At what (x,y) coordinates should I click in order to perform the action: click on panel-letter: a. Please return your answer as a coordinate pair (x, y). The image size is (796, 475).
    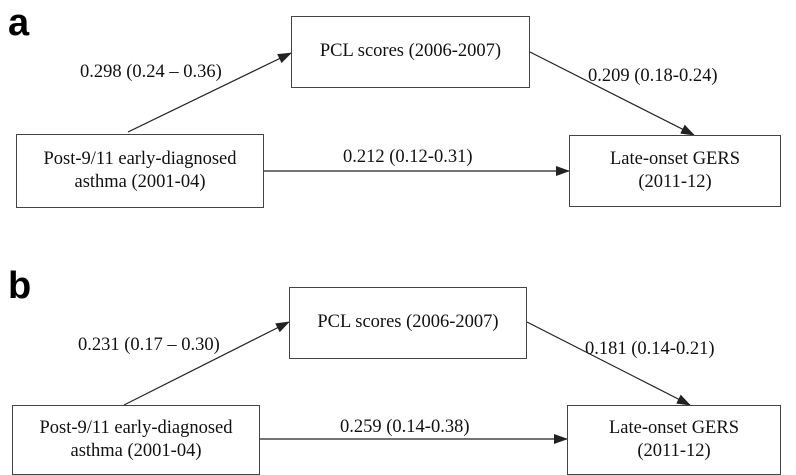
    Looking at the image, I should click on (19, 23).